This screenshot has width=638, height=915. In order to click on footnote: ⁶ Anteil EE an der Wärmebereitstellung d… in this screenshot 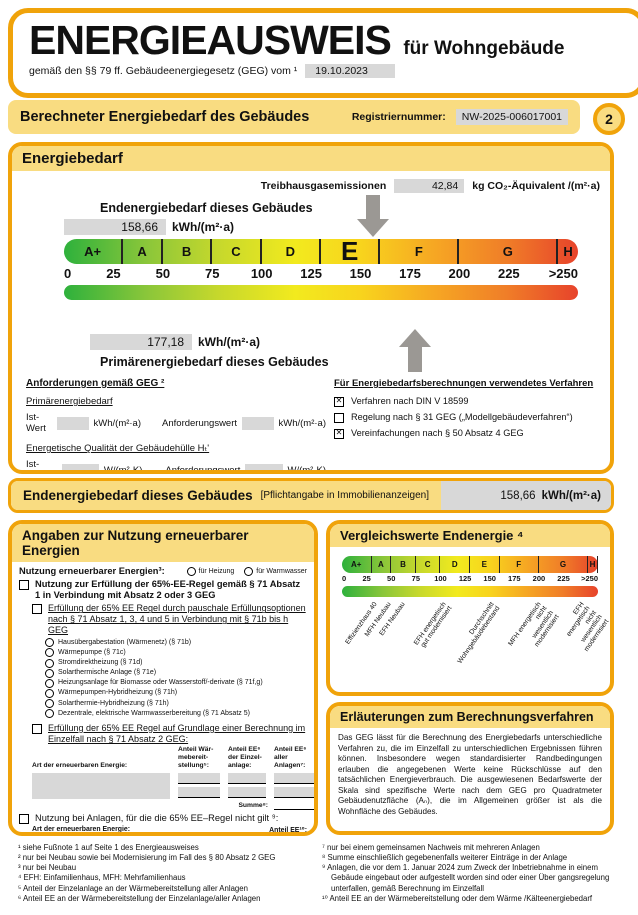, I will do `click(139, 898)`.